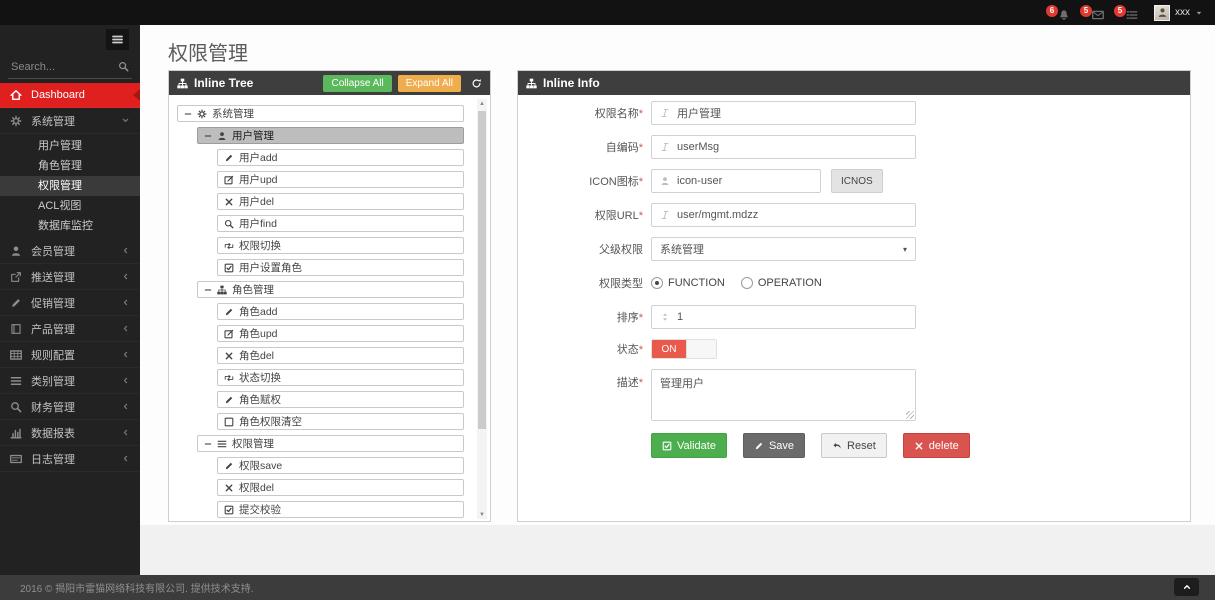  I want to click on resize-grip, so click(910, 415).